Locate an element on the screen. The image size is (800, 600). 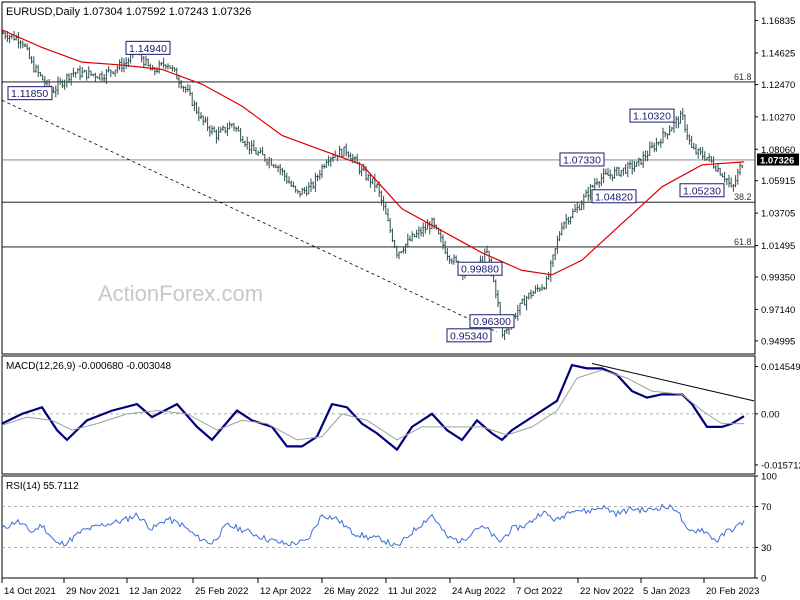
time-tick-label: 29 Nov 2021 is located at coordinates (93, 591).